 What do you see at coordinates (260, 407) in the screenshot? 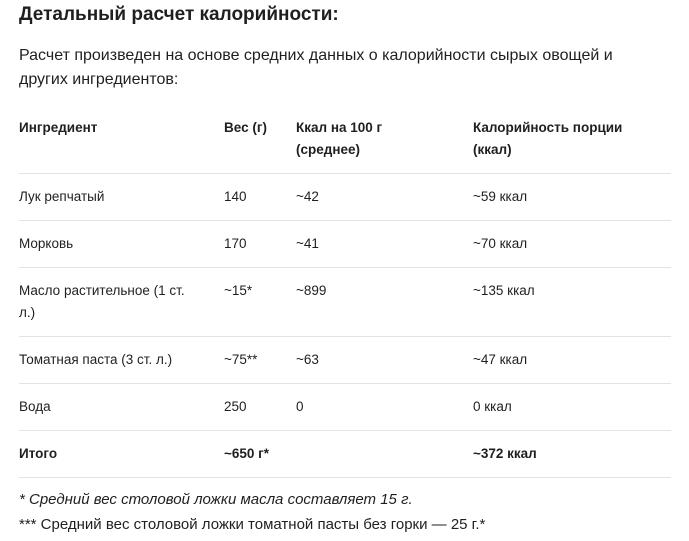
I see `table-cell: 250` at bounding box center [260, 407].